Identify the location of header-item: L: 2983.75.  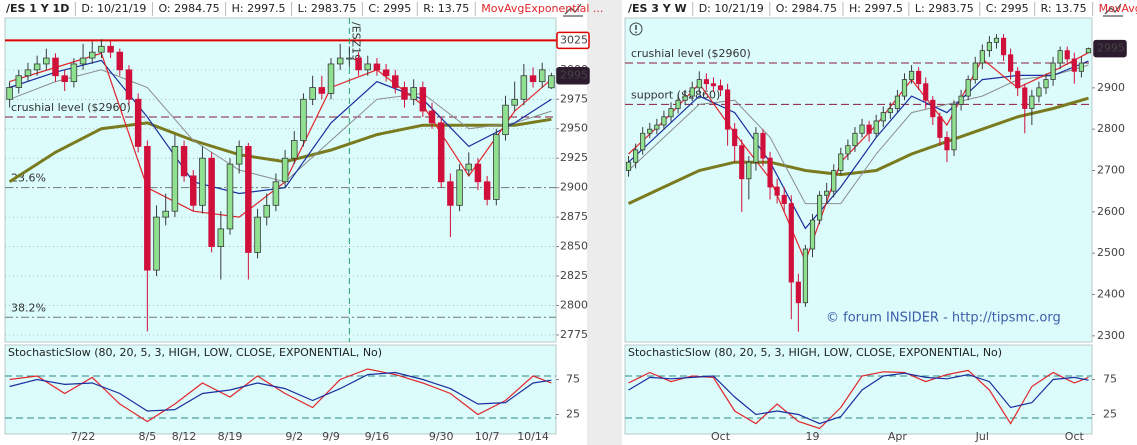
(327, 8).